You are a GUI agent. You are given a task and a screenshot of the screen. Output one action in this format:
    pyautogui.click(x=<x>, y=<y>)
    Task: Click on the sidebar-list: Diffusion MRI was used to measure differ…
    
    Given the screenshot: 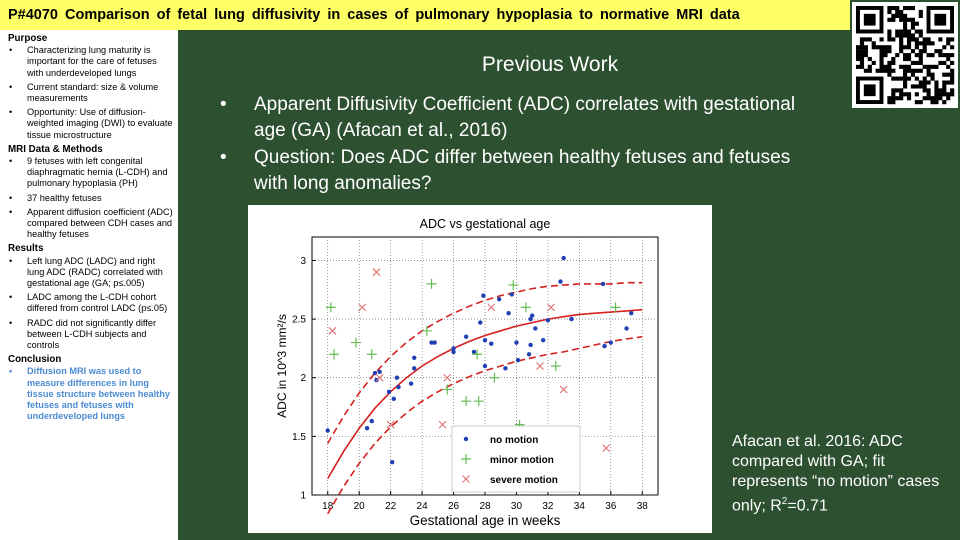 What is the action you would take?
    pyautogui.click(x=91, y=394)
    